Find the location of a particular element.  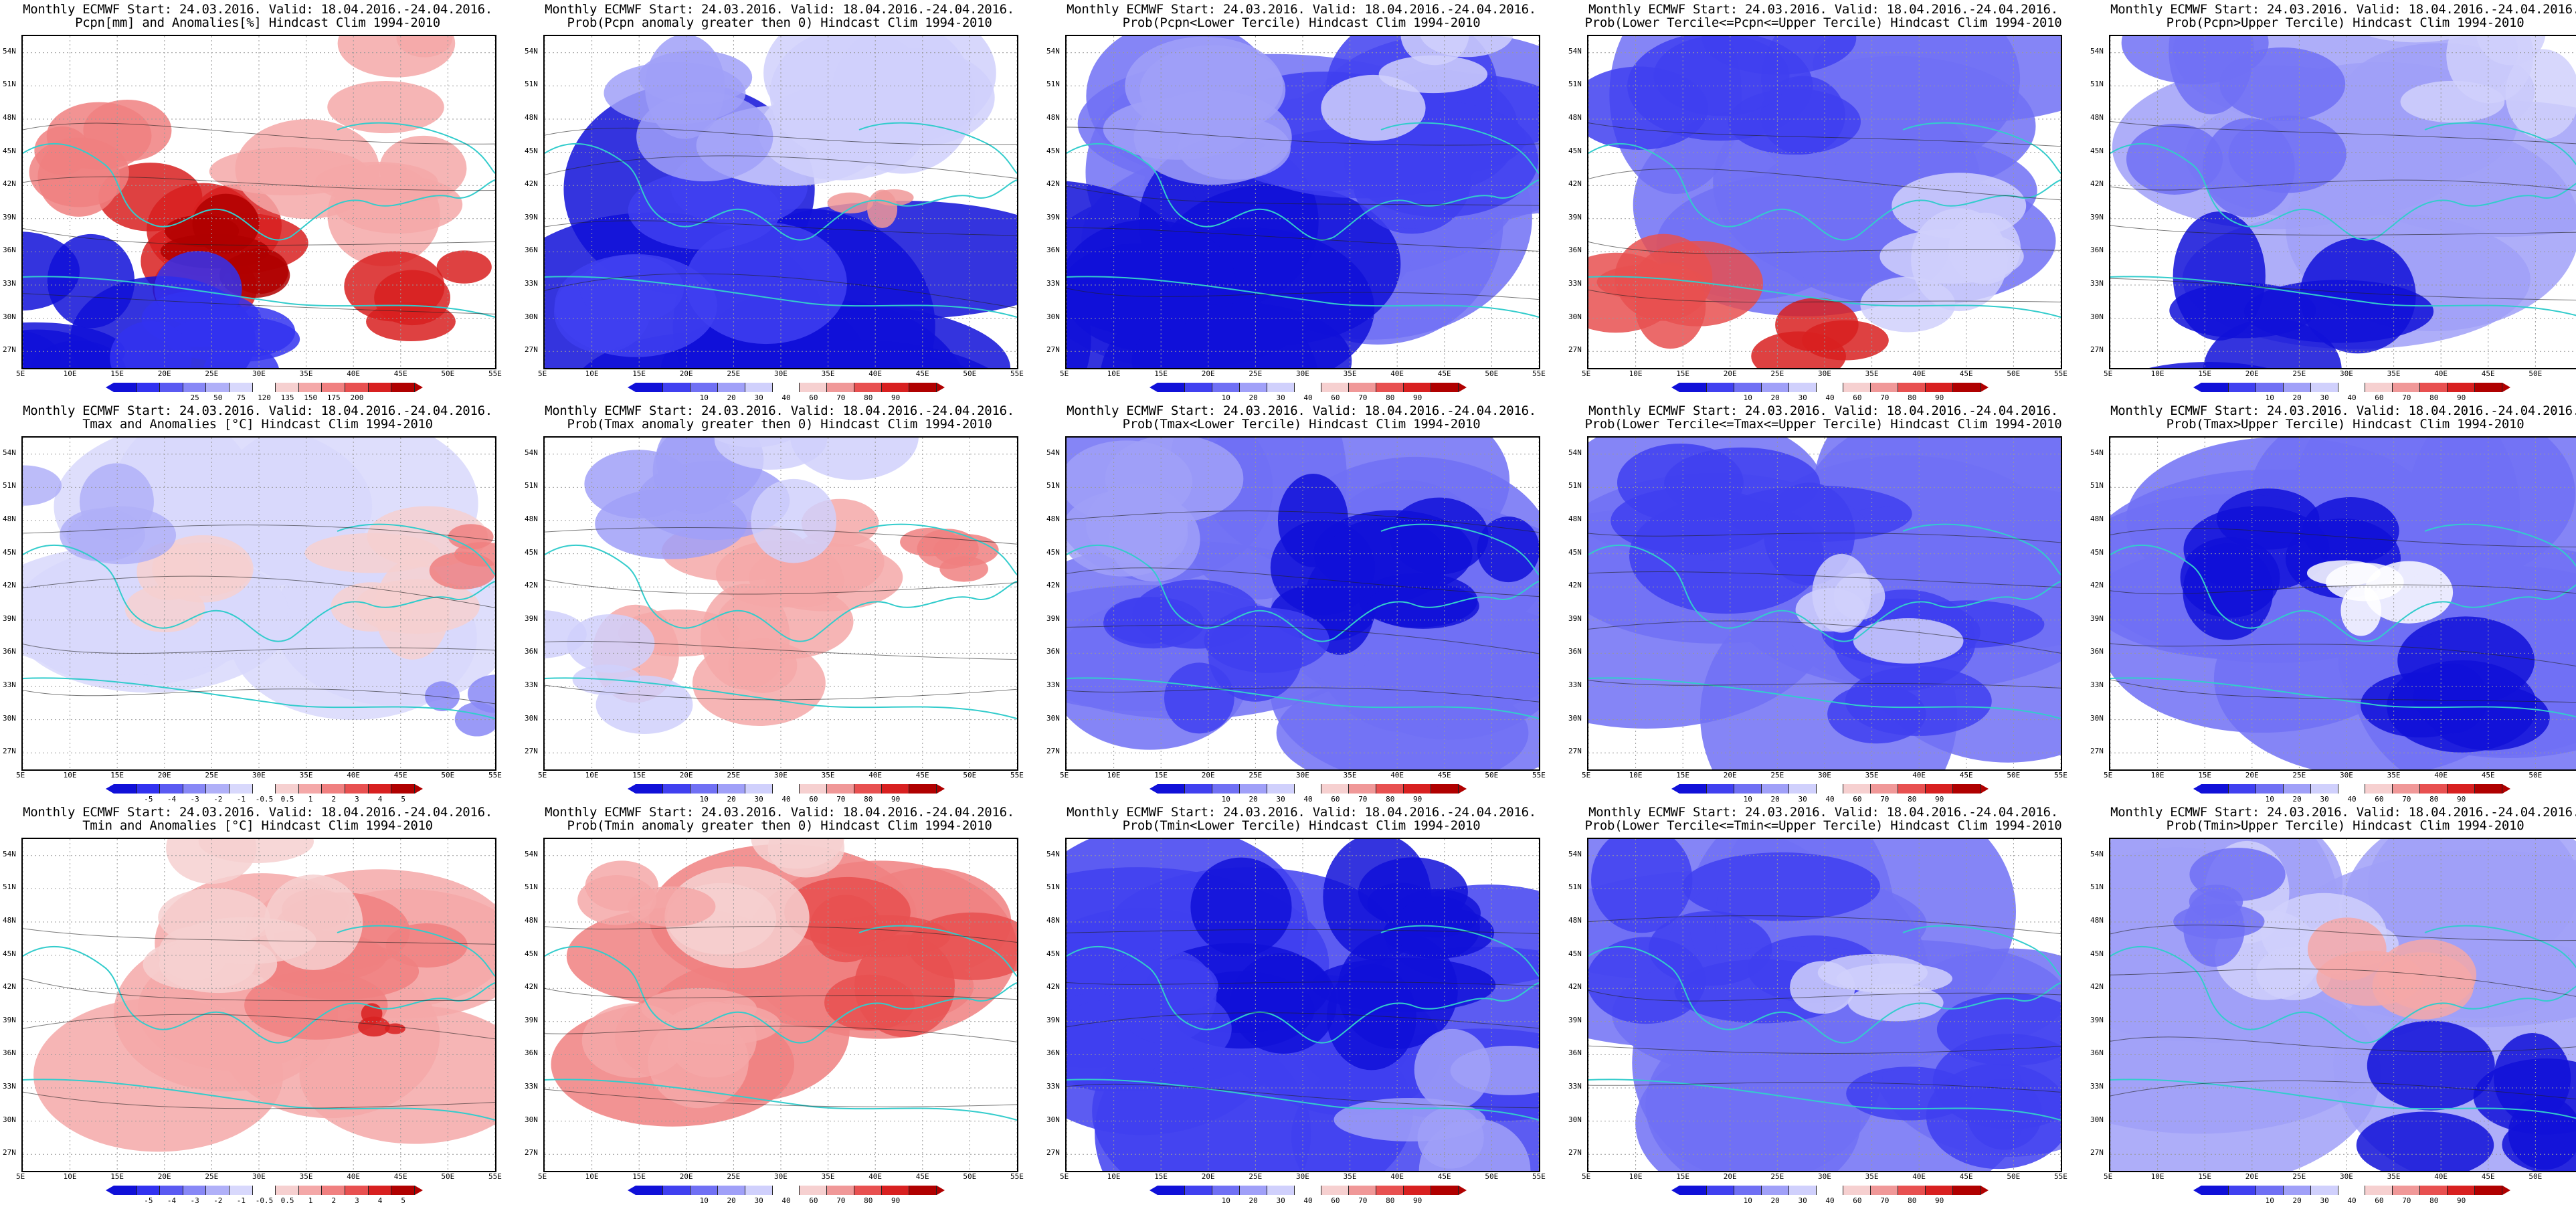

x-tick-label: 50E is located at coordinates (1491, 1176).